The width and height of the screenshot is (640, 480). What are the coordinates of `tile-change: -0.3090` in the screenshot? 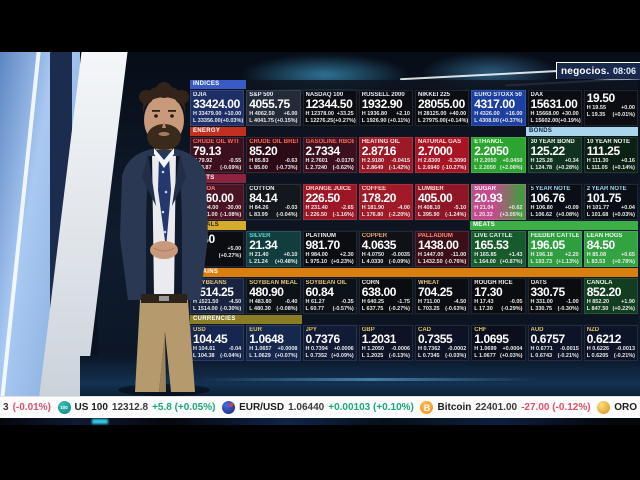 It's located at (457, 161).